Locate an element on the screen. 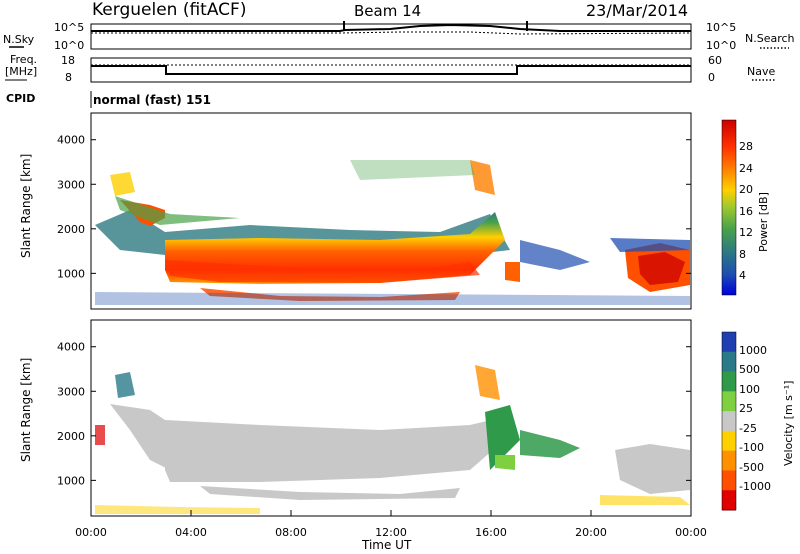  velocity-colorbar-frame is located at coordinates (729, 421).